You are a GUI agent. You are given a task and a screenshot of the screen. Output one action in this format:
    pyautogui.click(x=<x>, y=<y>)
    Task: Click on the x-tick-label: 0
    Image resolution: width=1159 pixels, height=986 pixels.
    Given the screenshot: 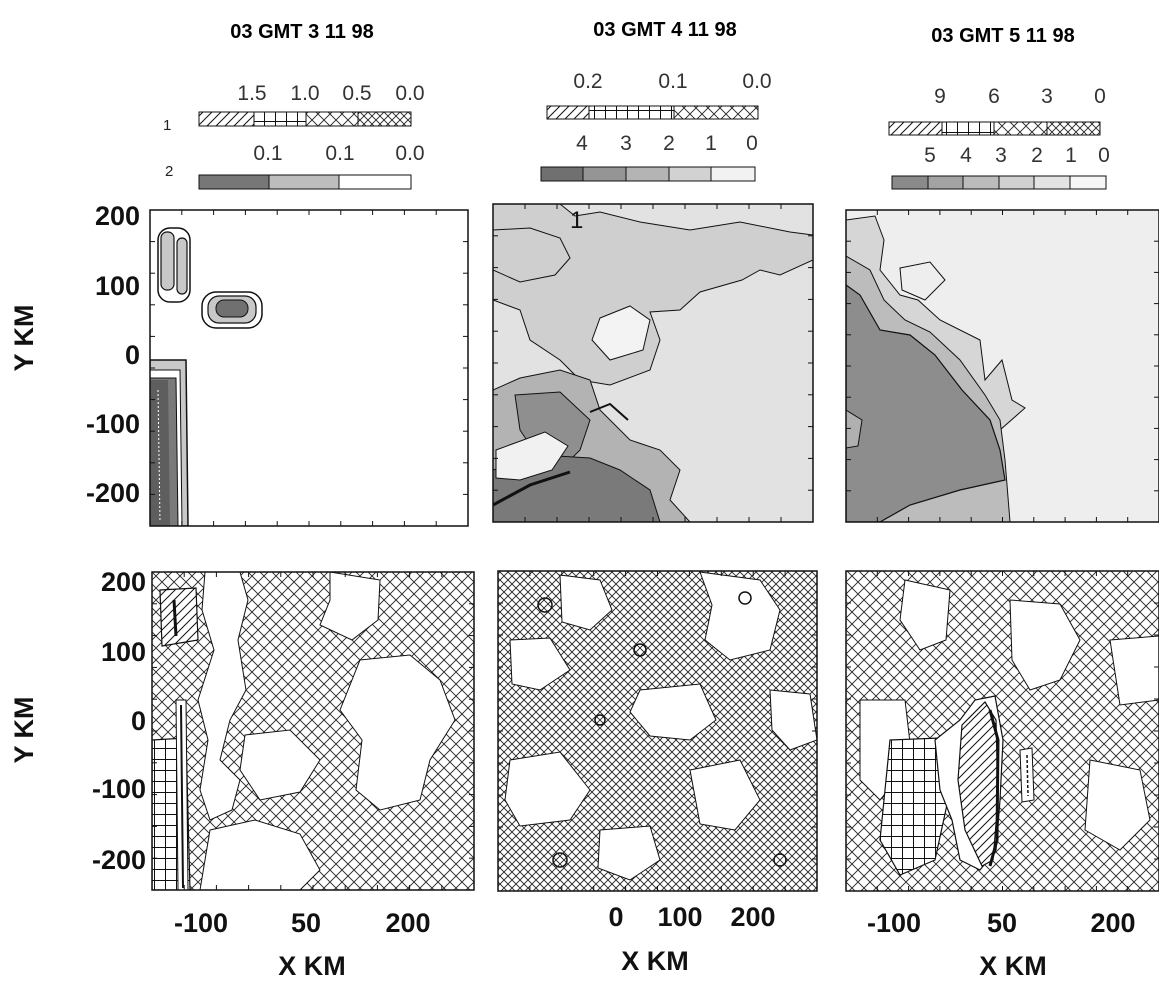 What is the action you would take?
    pyautogui.click(x=615, y=917)
    